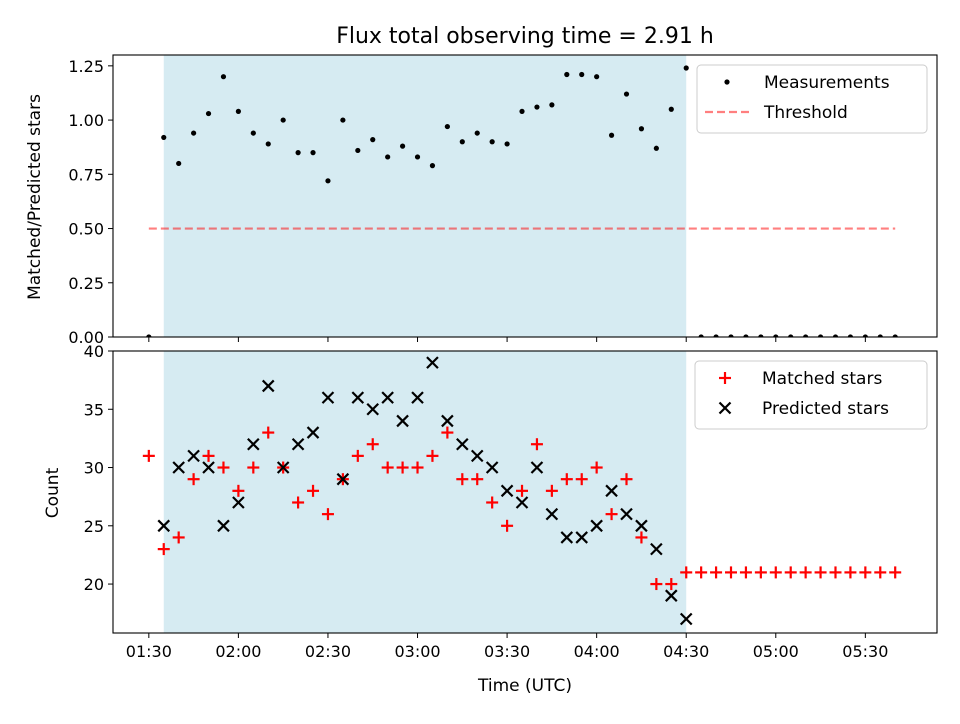 The height and width of the screenshot is (724, 960). I want to click on bottom-y-axis-label: Count, so click(53, 492).